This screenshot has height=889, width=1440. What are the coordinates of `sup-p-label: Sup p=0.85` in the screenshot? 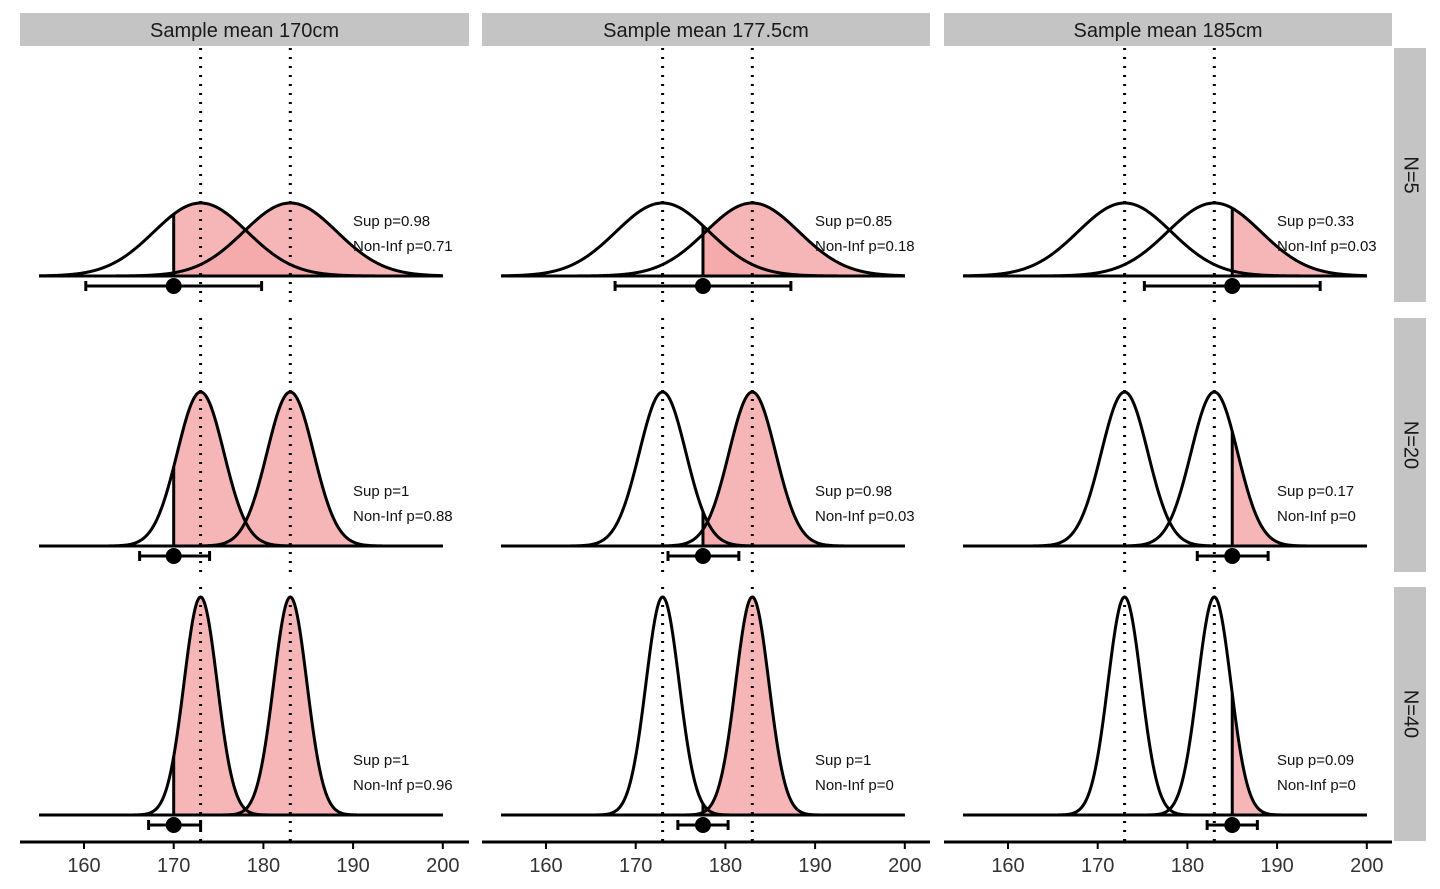 It's located at (853, 221).